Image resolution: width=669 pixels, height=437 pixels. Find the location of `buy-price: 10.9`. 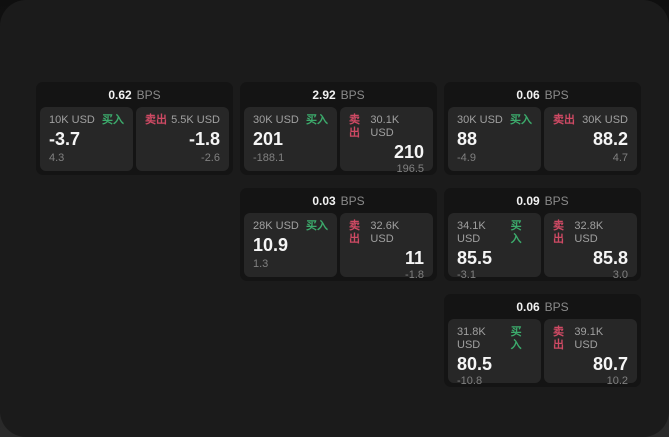

buy-price: 10.9 is located at coordinates (271, 245).